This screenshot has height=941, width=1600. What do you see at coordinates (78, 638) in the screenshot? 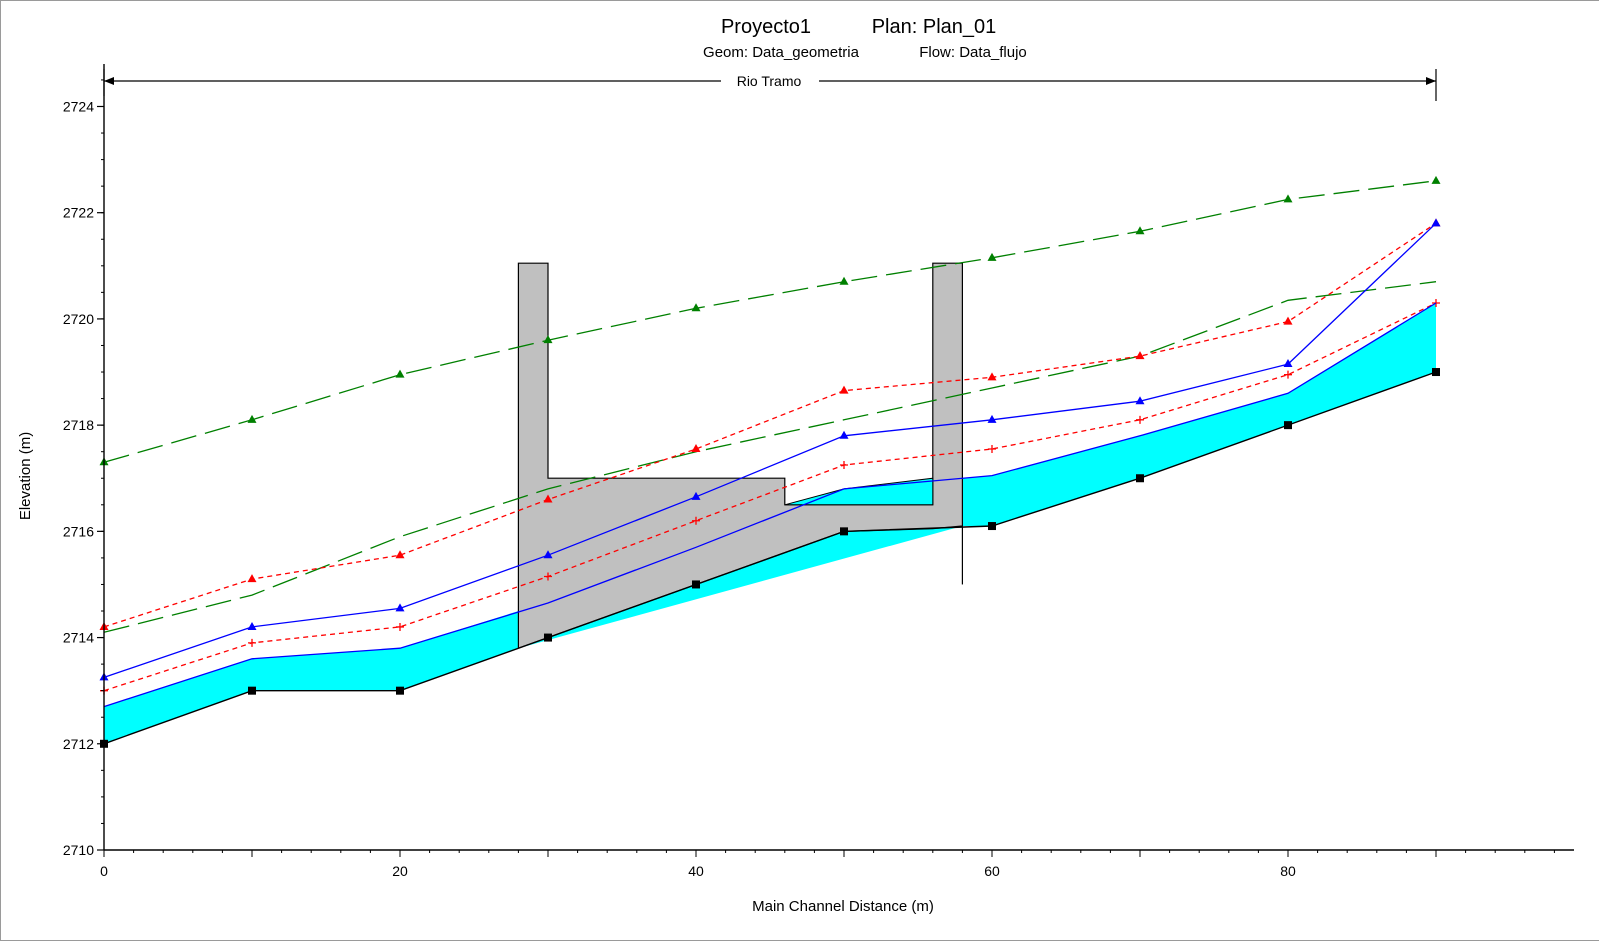
I see `y-tick-label: 2714` at bounding box center [78, 638].